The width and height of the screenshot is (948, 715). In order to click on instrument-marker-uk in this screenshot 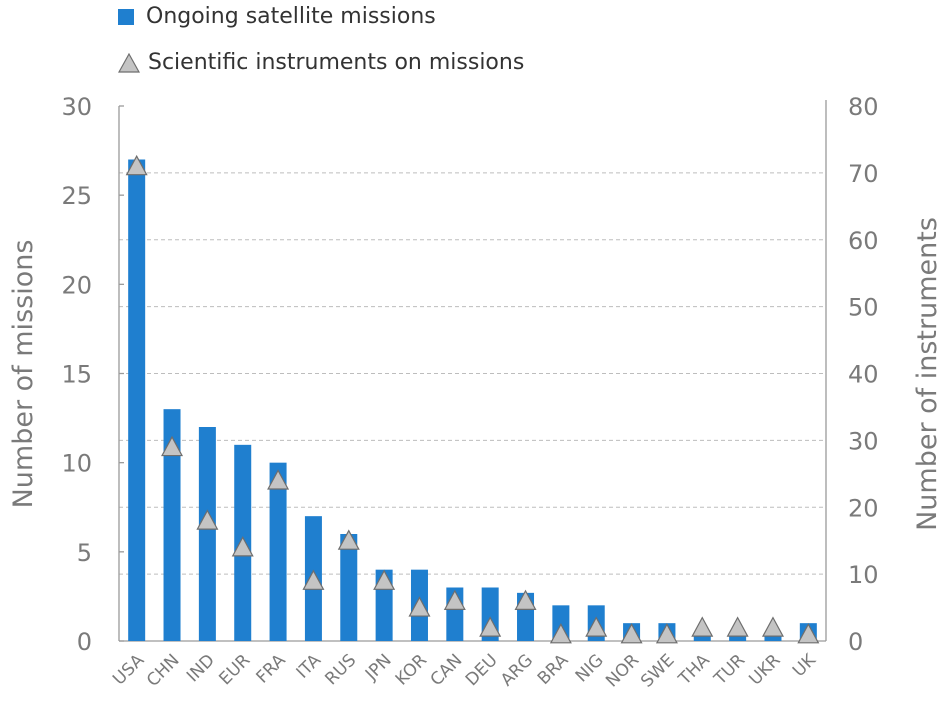, I will do `click(808, 633)`.